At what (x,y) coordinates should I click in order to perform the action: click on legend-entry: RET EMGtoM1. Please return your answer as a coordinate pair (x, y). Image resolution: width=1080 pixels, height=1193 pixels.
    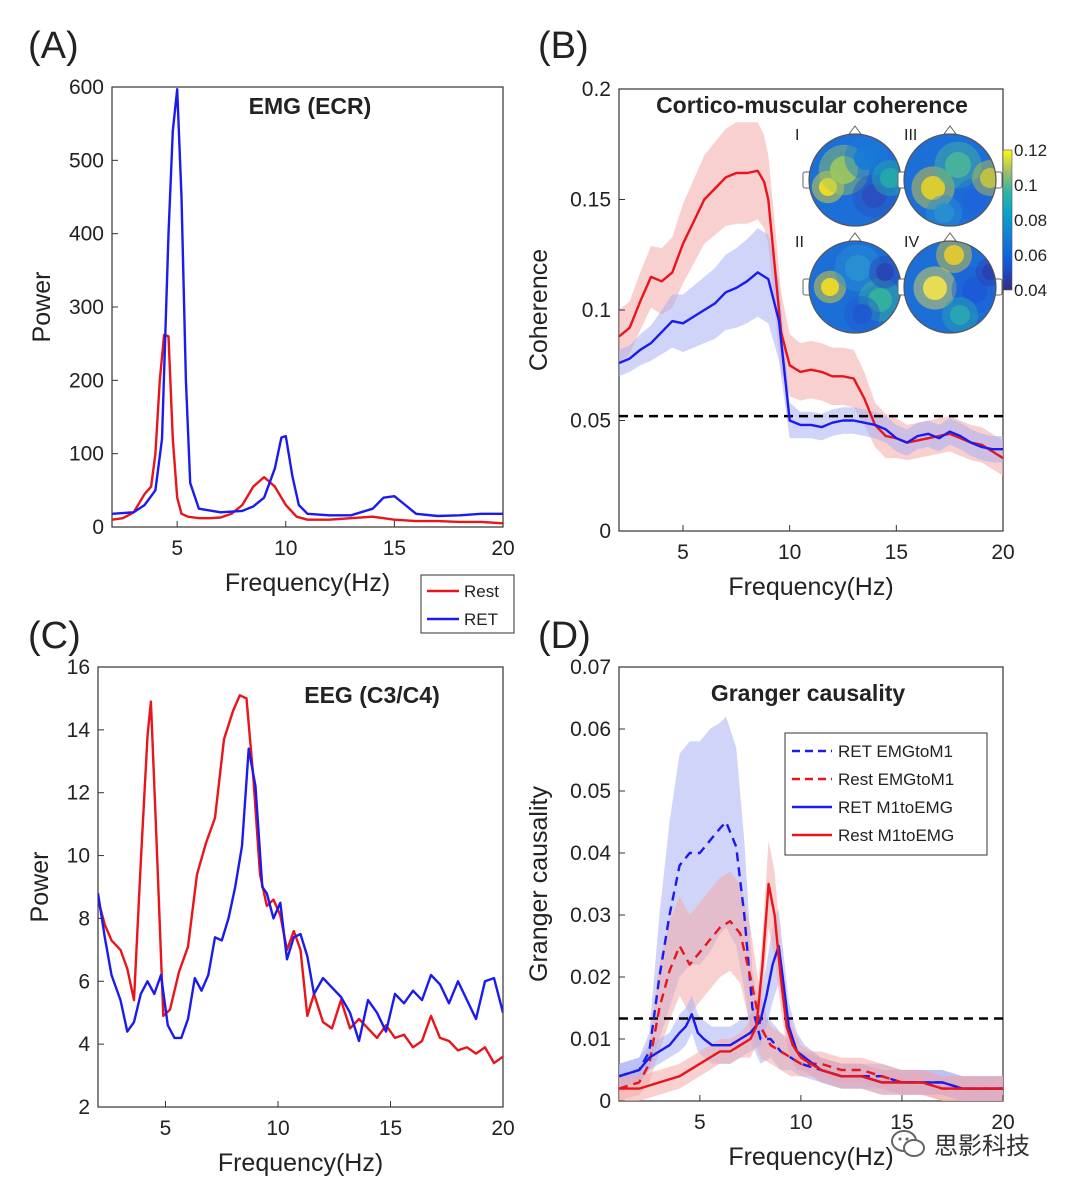
    Looking at the image, I should click on (895, 751).